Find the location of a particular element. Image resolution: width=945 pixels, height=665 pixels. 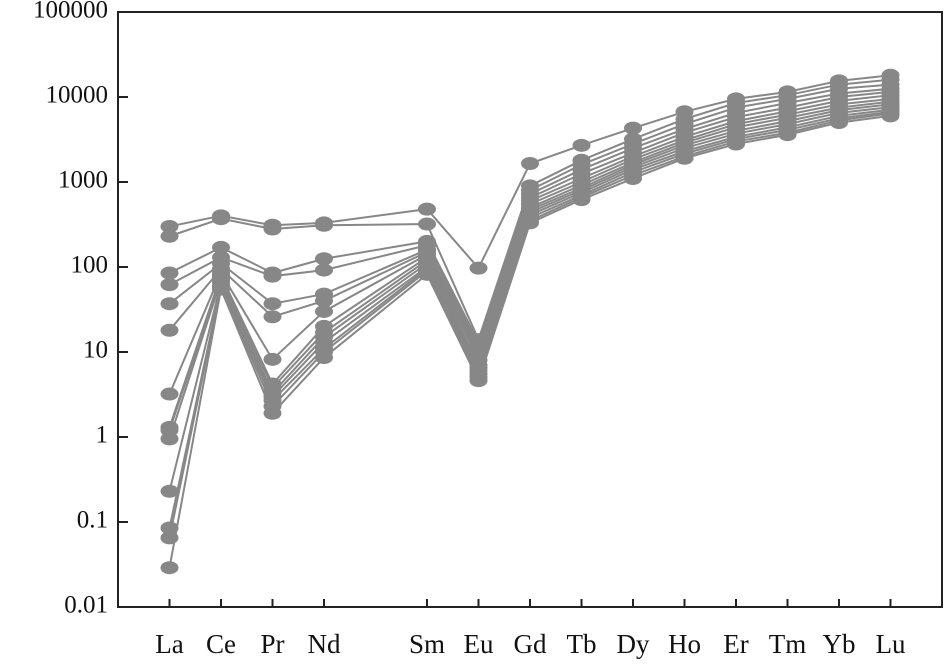

y-tick-label: 0.01 is located at coordinates (86, 605).